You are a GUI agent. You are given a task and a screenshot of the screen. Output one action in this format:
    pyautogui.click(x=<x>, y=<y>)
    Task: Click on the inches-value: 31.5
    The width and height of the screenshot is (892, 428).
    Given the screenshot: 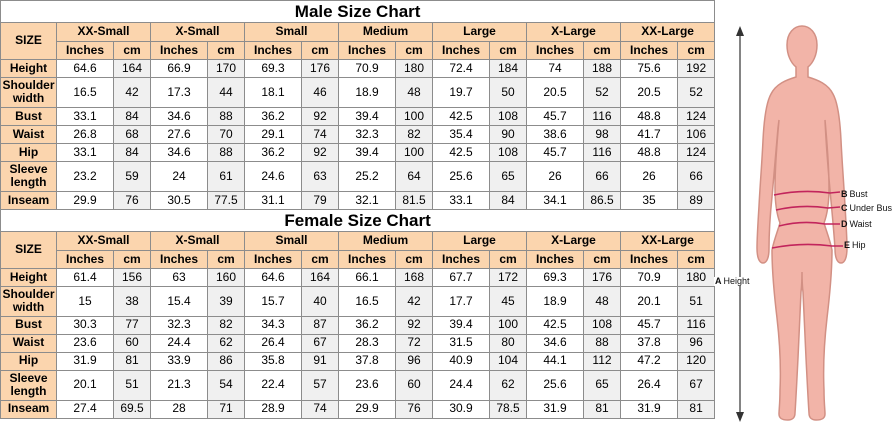 What is the action you would take?
    pyautogui.click(x=461, y=343)
    